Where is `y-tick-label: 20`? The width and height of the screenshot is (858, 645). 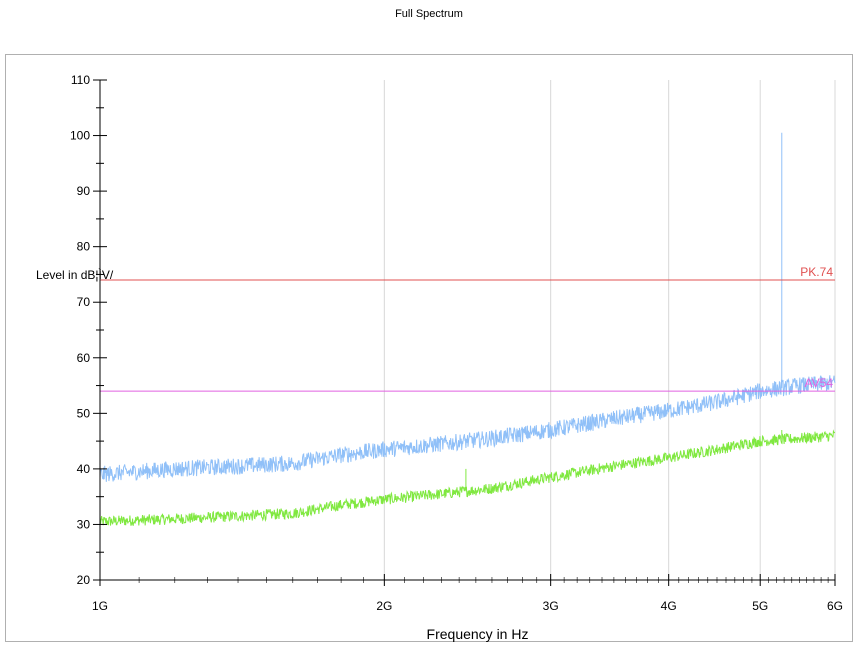 y-tick-label: 20 is located at coordinates (84, 580).